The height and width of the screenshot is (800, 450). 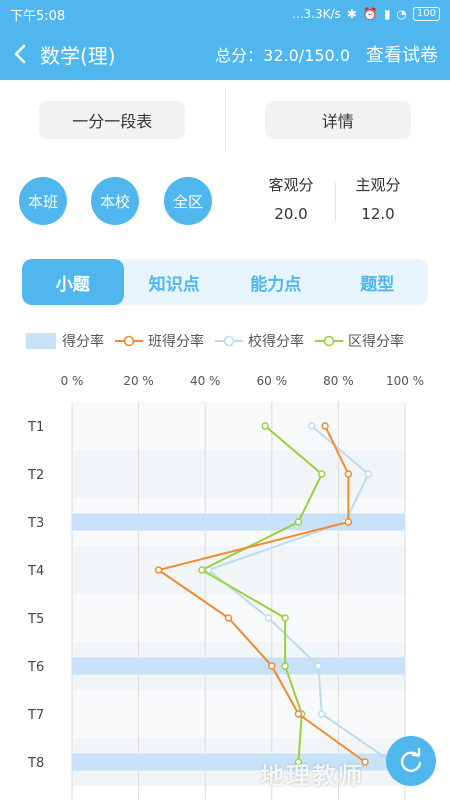 I want to click on battery-icon: 100, so click(x=426, y=14).